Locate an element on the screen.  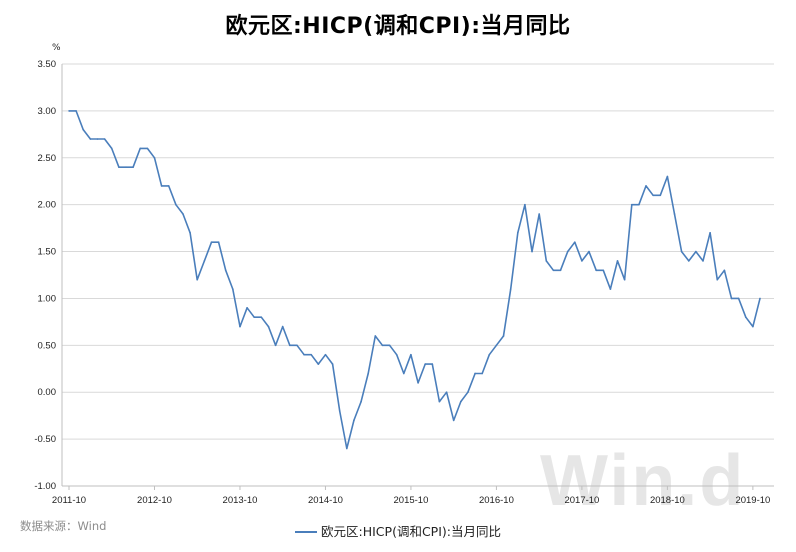
wind-watermark: Win.d is located at coordinates (643, 481).